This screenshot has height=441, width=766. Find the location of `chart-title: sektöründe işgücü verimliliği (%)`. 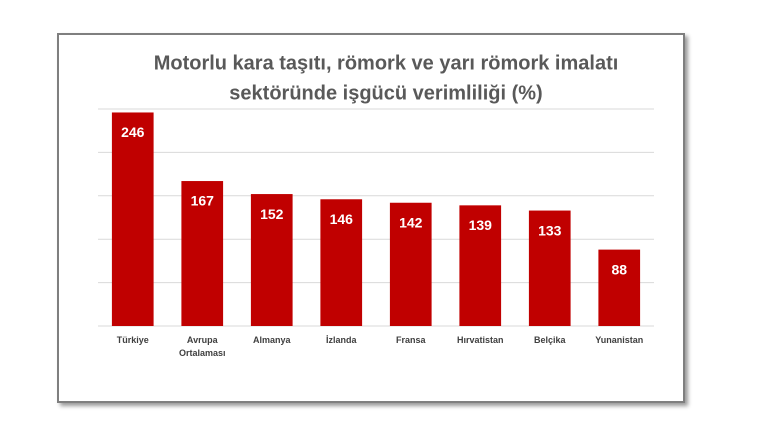

chart-title: sektöründe işgücü verimliliği (%) is located at coordinates (385, 93).